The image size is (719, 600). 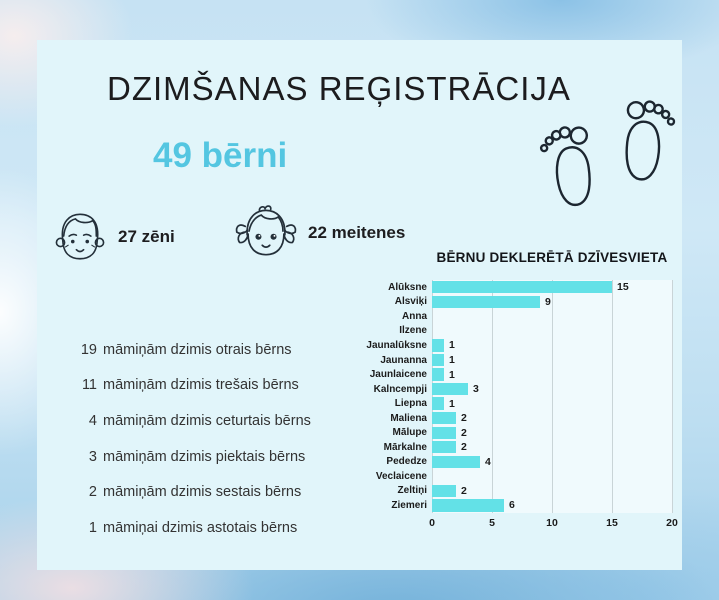 I want to click on fact-line: 4 māmiņām dzimis ceturtais bērns, so click(x=193, y=421).